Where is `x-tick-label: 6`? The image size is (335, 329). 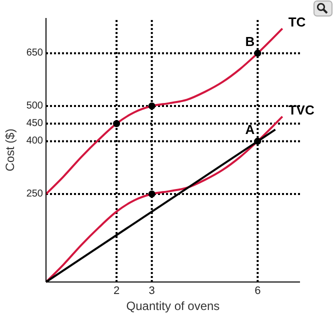
x-tick-label: 6 is located at coordinates (257, 291).